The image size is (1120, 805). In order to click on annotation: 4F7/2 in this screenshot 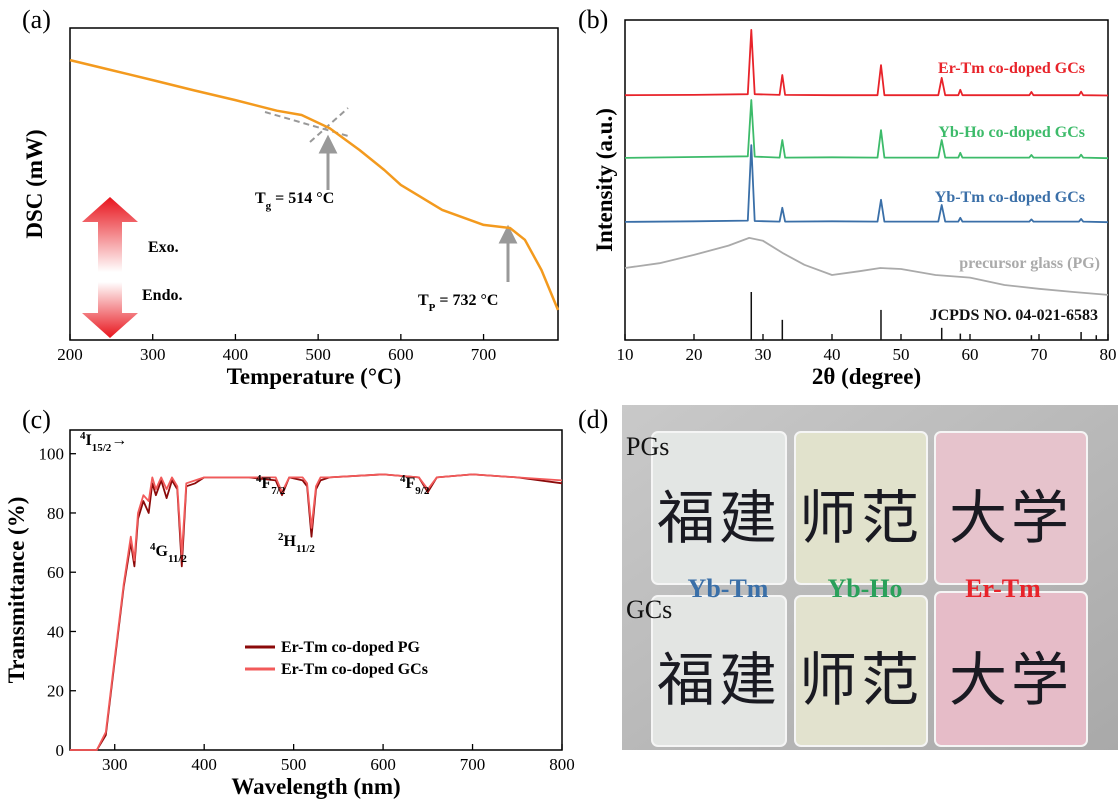, I will do `click(271, 485)`.